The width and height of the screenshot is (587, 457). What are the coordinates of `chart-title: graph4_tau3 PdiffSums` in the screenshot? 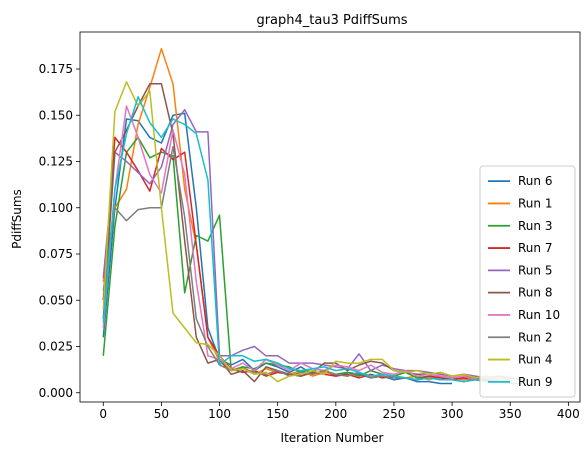 It's located at (331, 20).